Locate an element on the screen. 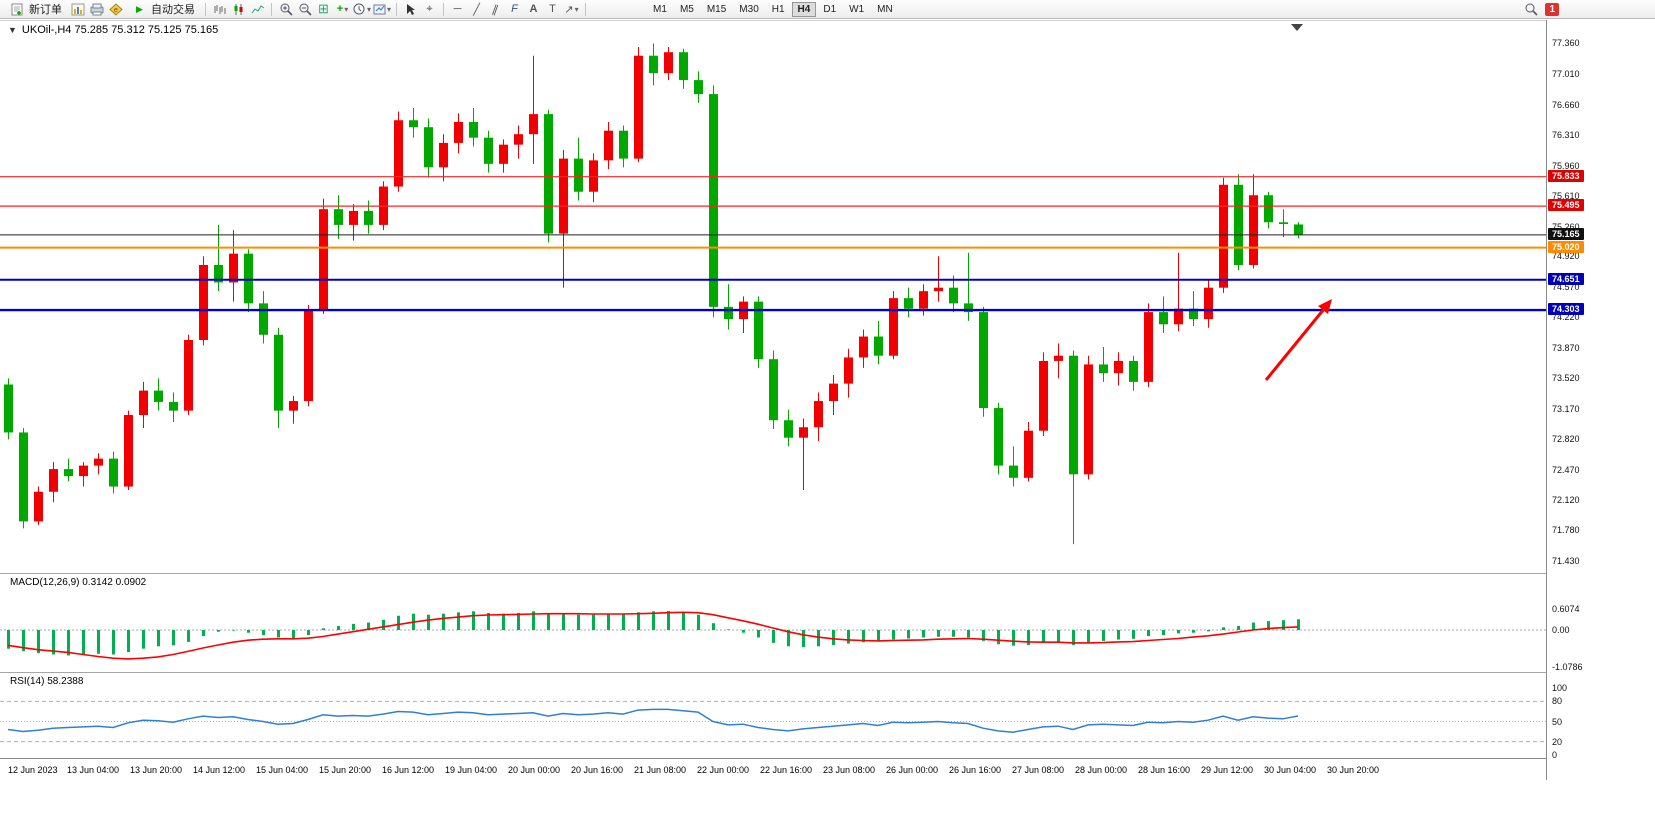 Image resolution: width=1655 pixels, height=826 pixels. price-axis-label: 73.520 is located at coordinates (1566, 378).